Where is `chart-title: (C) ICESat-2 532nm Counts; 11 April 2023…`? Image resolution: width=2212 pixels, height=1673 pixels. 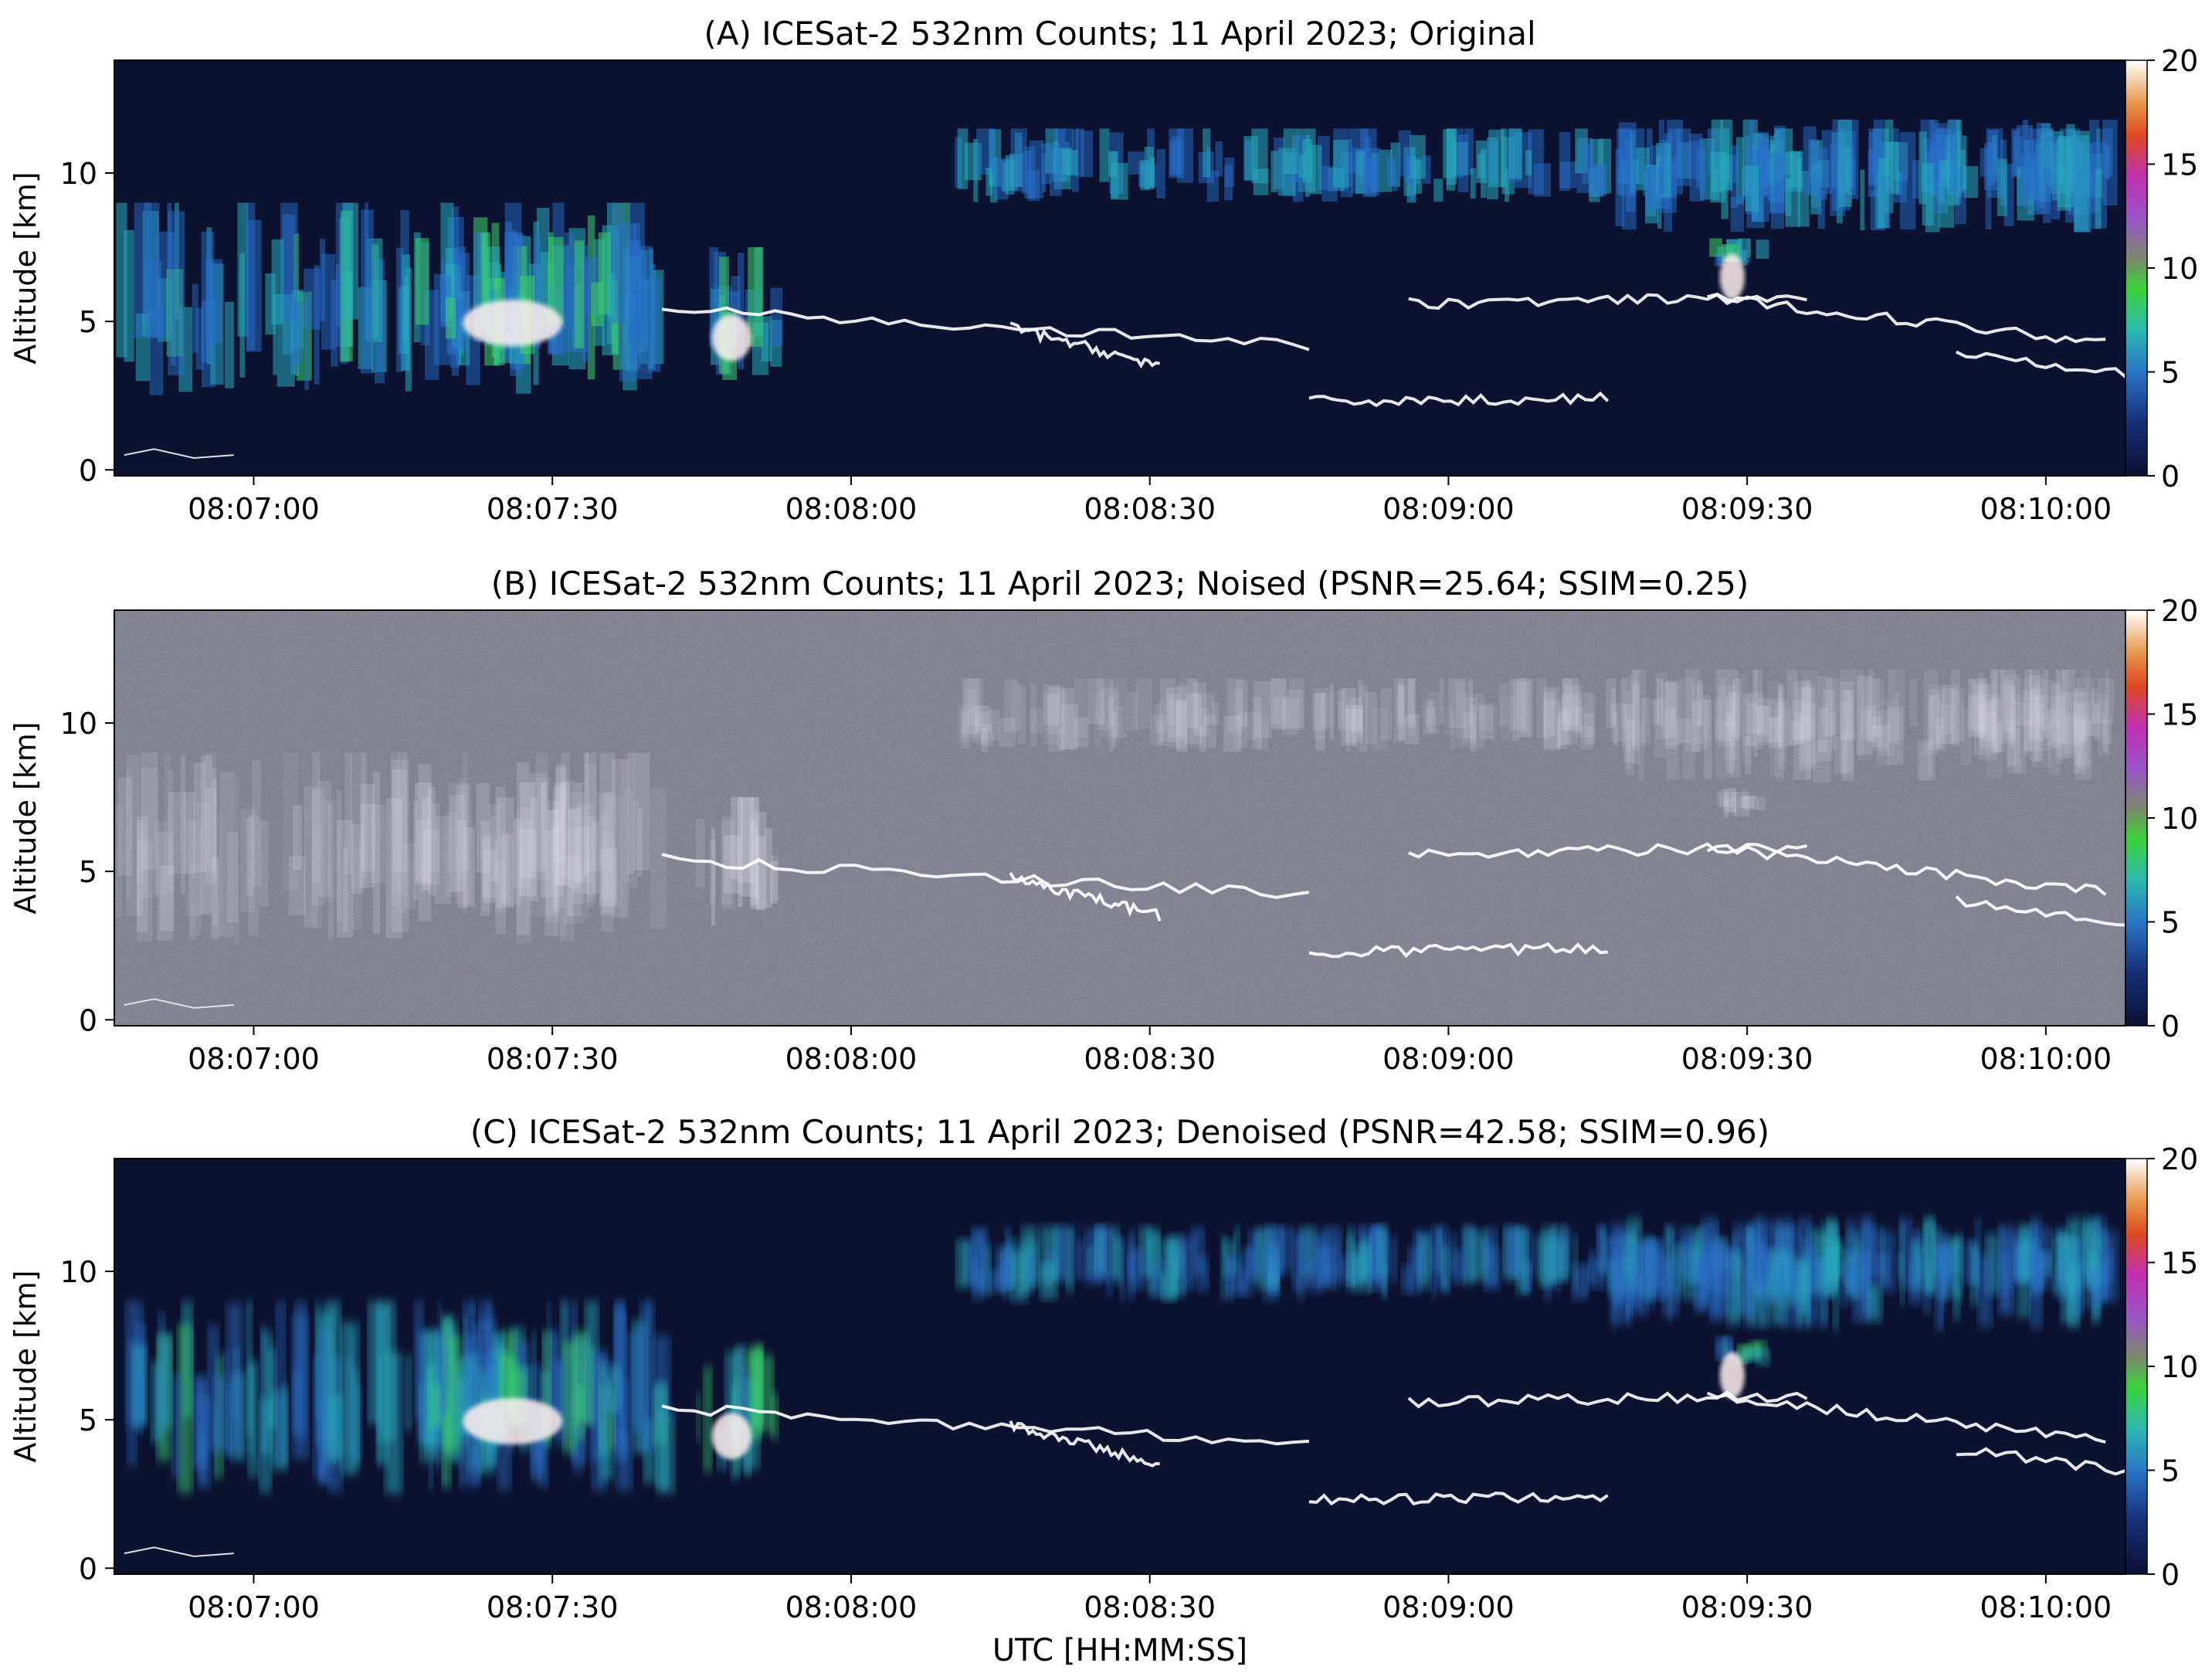
chart-title: (C) ICESat-2 532nm Counts; 11 April 2023… is located at coordinates (1119, 1132).